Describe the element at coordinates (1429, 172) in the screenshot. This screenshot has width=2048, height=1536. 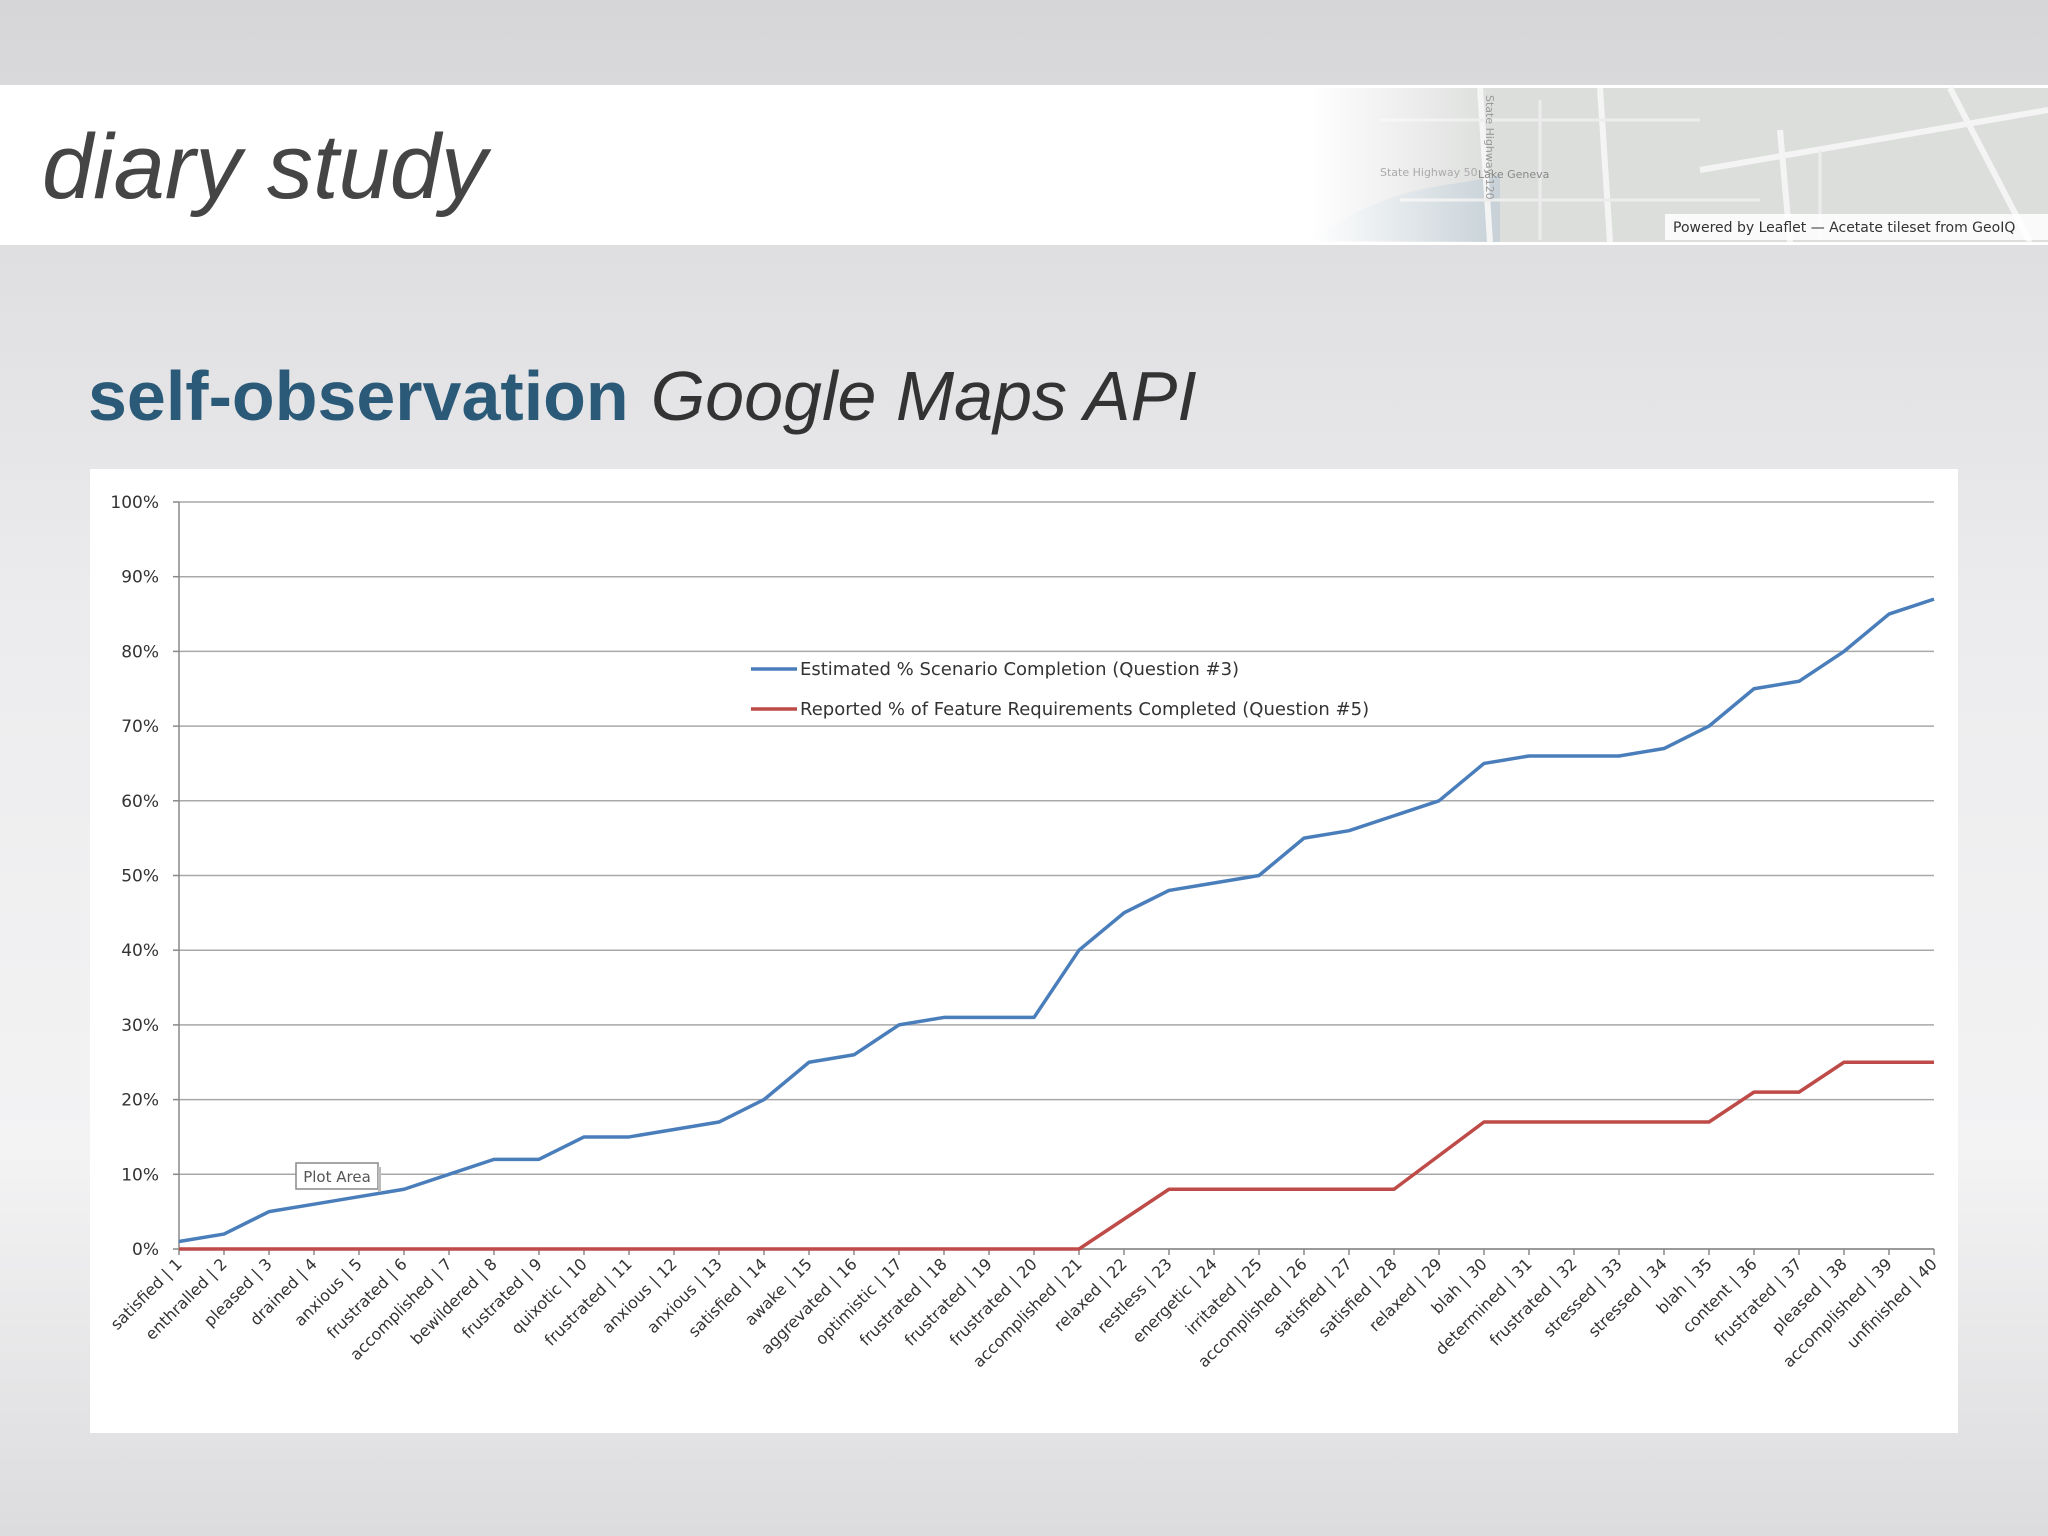
I see `map-label: State Highway 50` at that location.